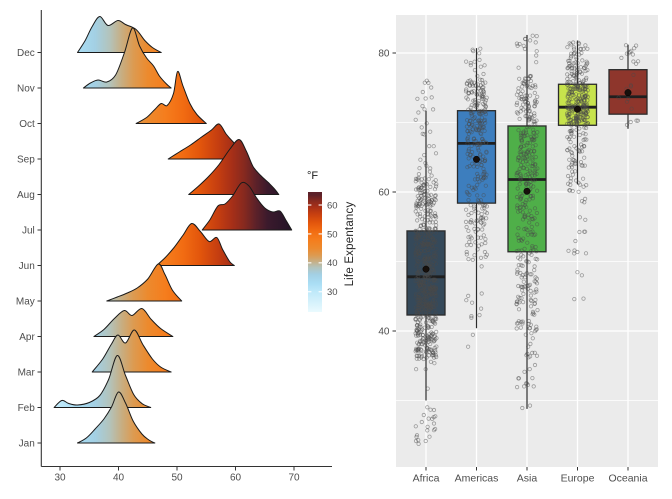 This screenshot has width=672, height=499. What do you see at coordinates (195, 244) in the screenshot?
I see `ridge-Jun` at bounding box center [195, 244].